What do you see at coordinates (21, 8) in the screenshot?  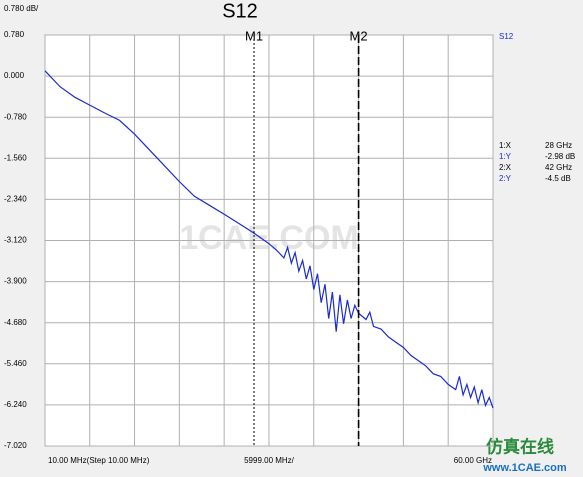 I see `scale-label: 0.780 dB/` at bounding box center [21, 8].